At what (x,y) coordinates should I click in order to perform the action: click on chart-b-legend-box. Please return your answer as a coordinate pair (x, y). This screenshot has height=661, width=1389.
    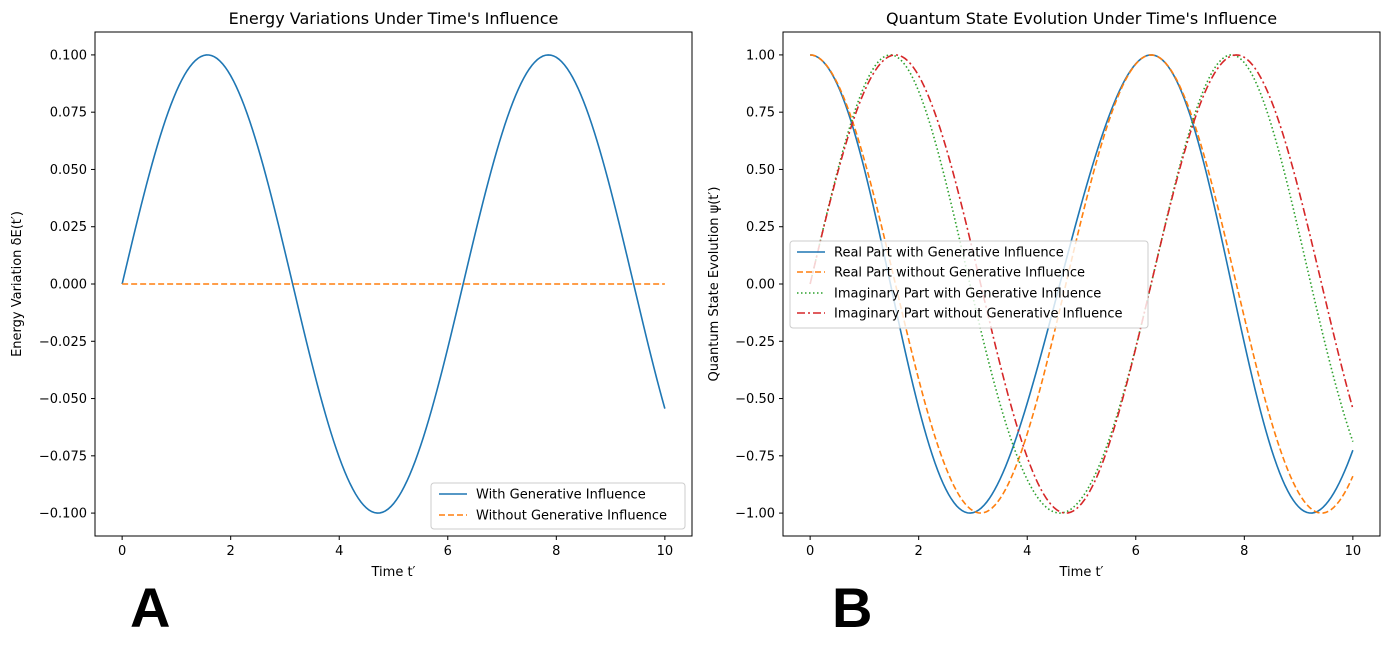
    Looking at the image, I should click on (969, 284).